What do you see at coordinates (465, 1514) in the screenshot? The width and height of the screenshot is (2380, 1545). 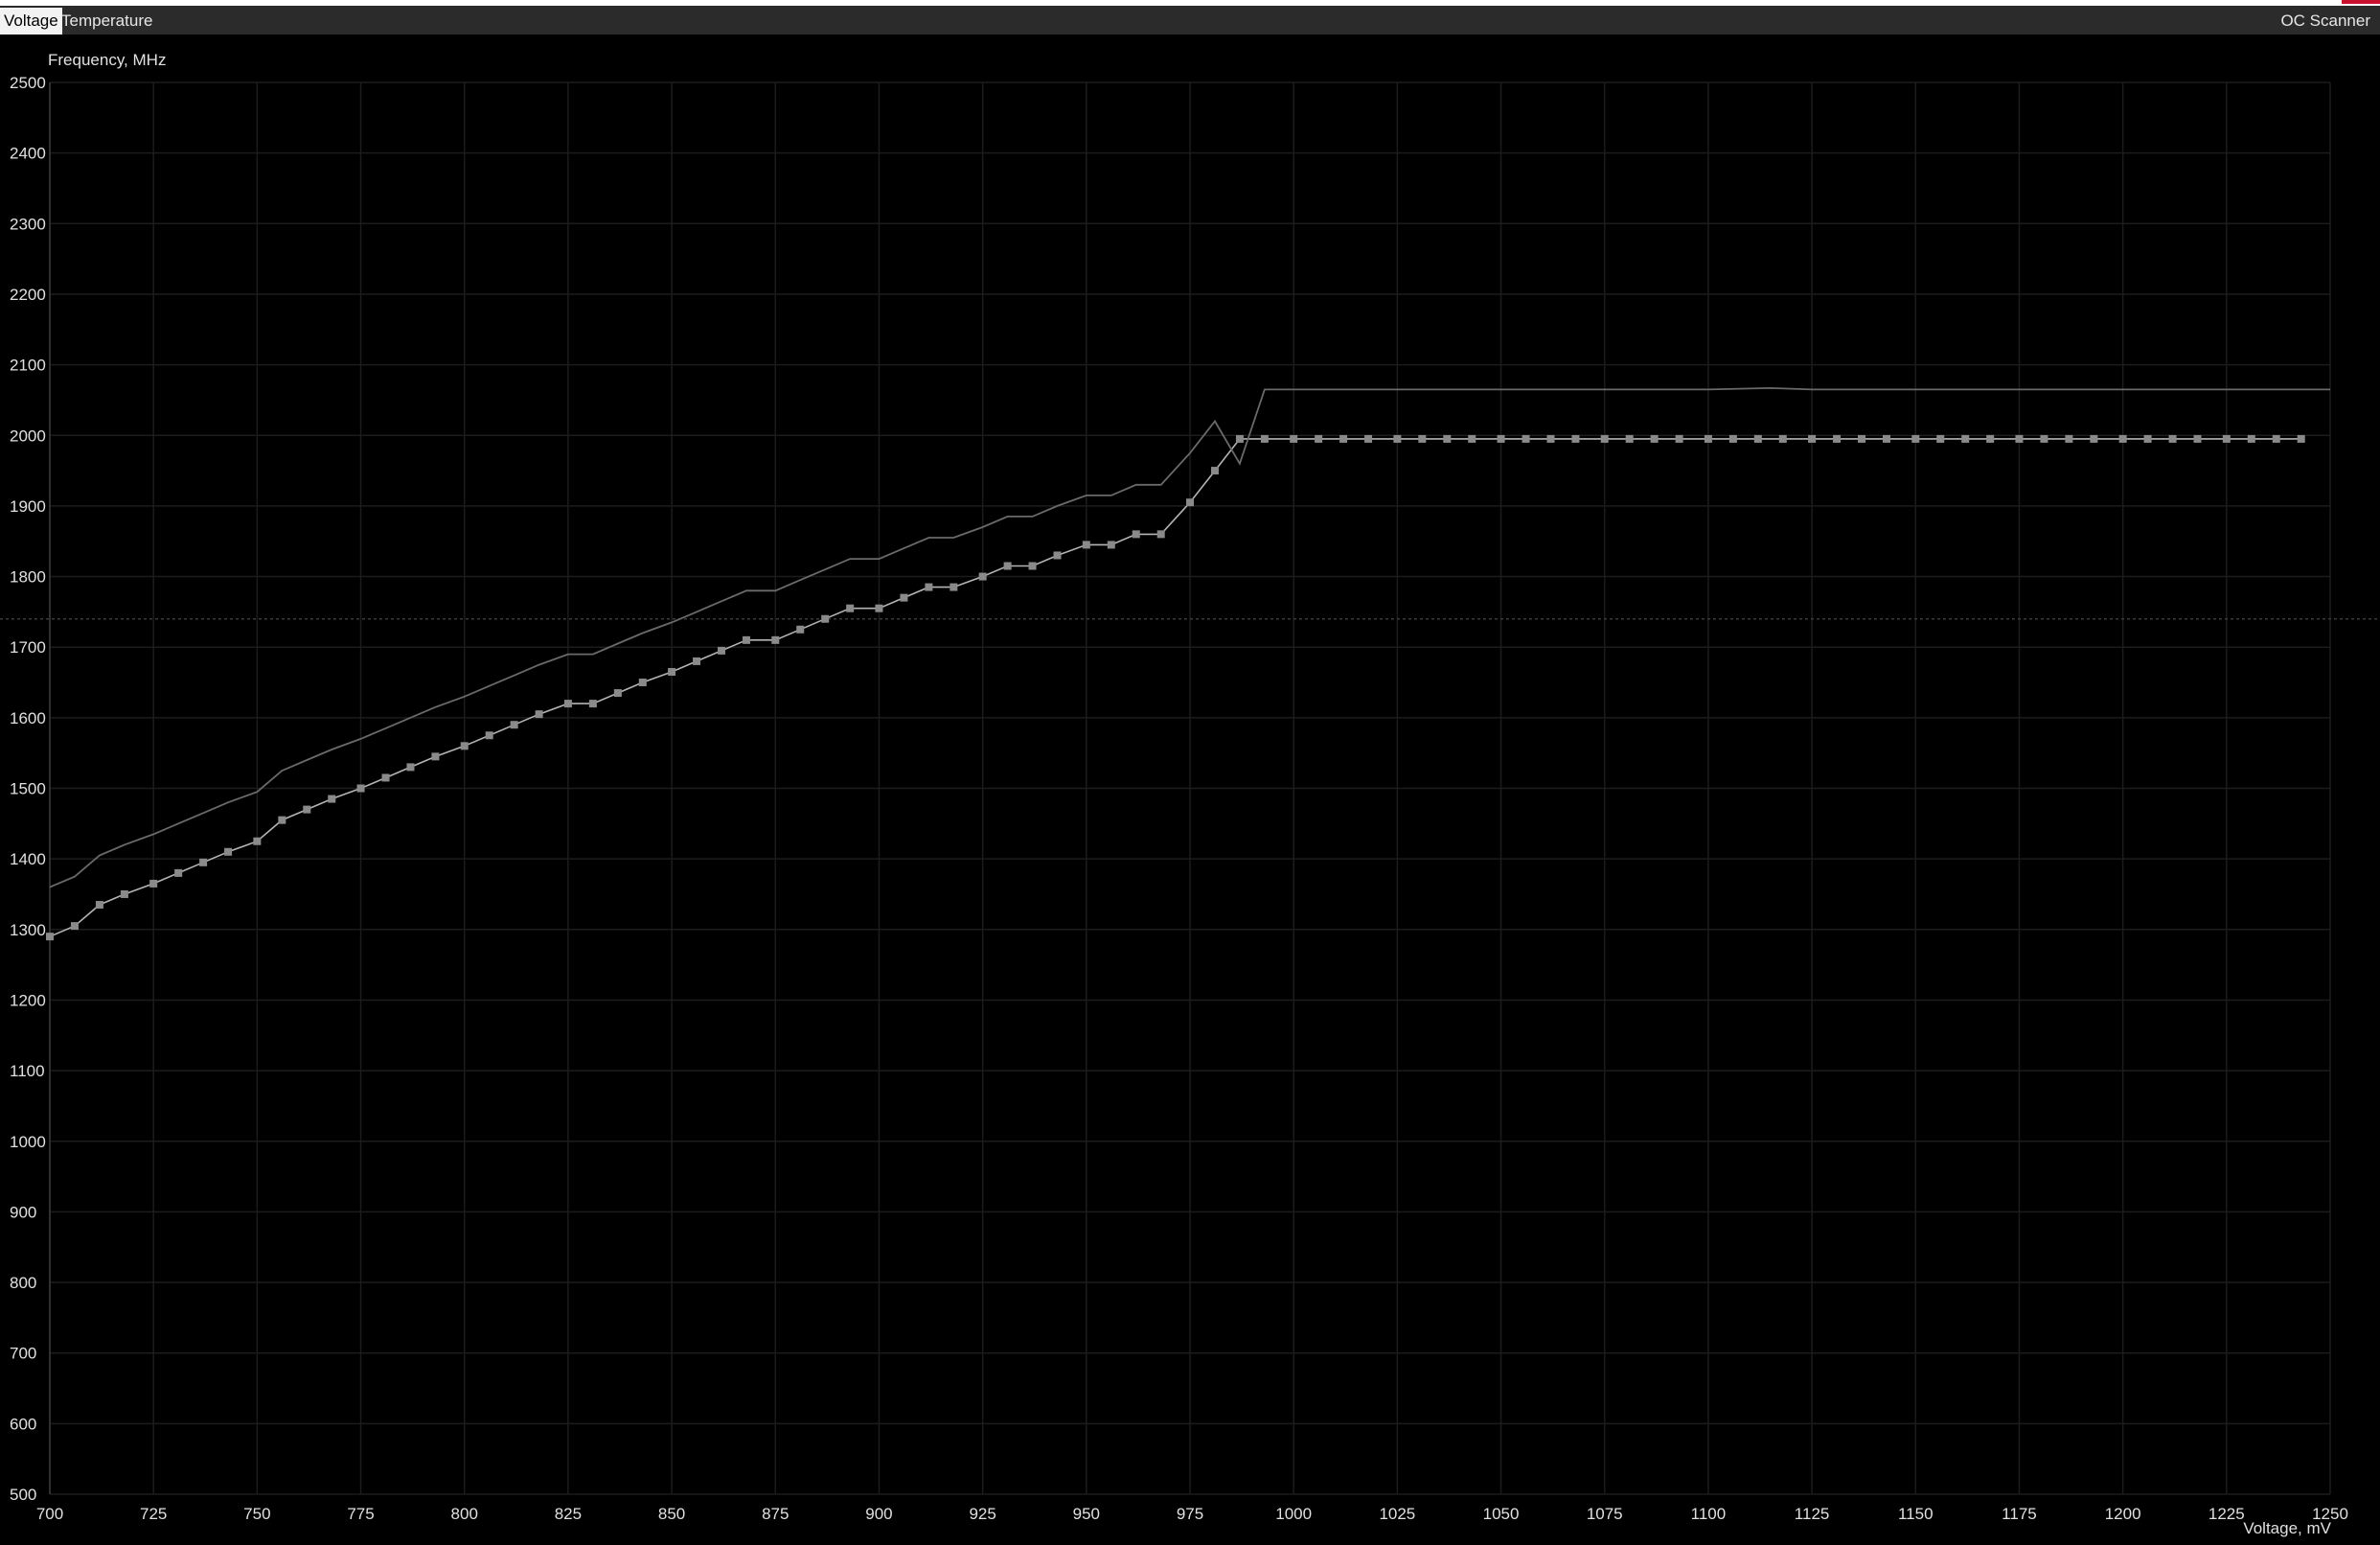 I see `x-tick-label: 800` at bounding box center [465, 1514].